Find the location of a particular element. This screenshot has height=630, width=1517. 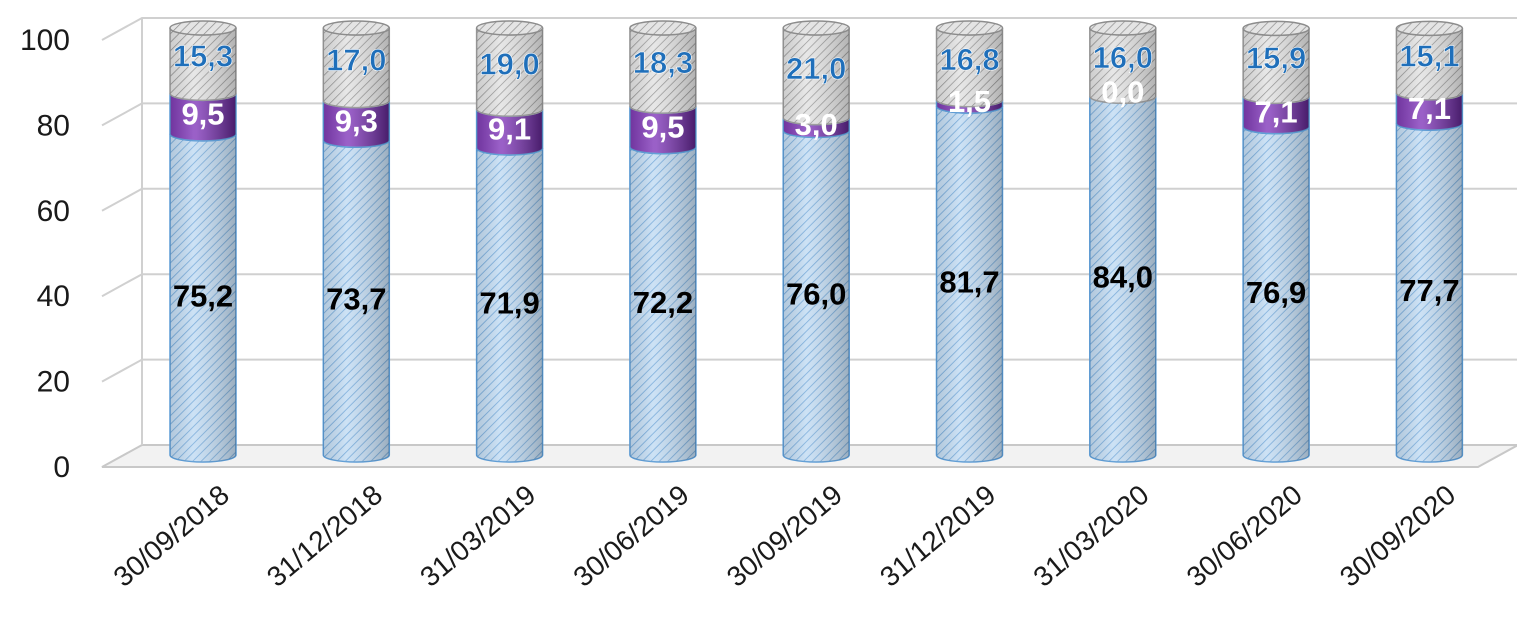

data-label: 73,7 is located at coordinates (356, 299).